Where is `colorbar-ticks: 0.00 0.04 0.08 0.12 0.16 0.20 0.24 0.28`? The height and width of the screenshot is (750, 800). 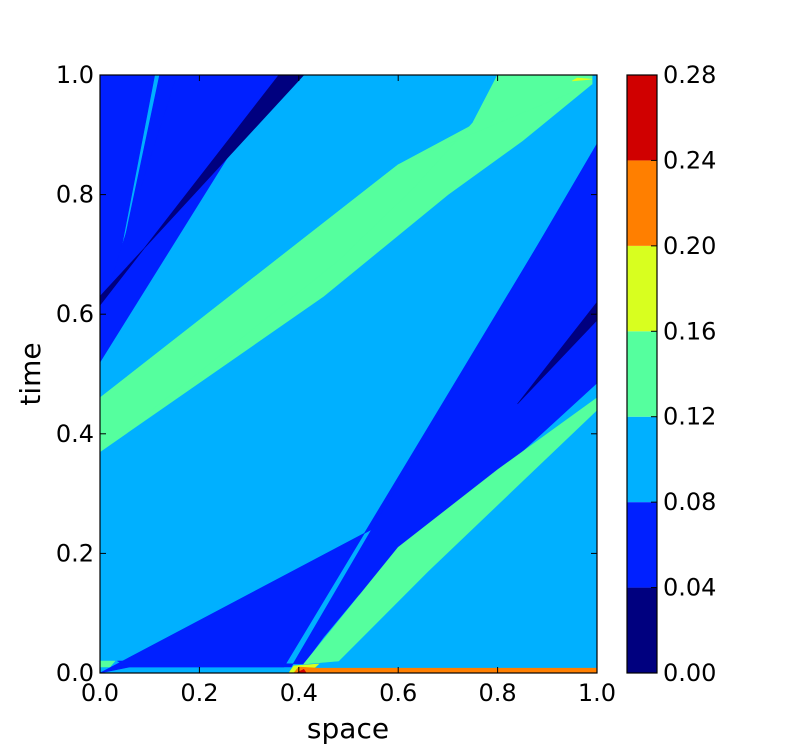
colorbar-ticks: 0.00 0.04 0.08 0.12 0.16 0.20 0.24 0.28 is located at coordinates (683, 374).